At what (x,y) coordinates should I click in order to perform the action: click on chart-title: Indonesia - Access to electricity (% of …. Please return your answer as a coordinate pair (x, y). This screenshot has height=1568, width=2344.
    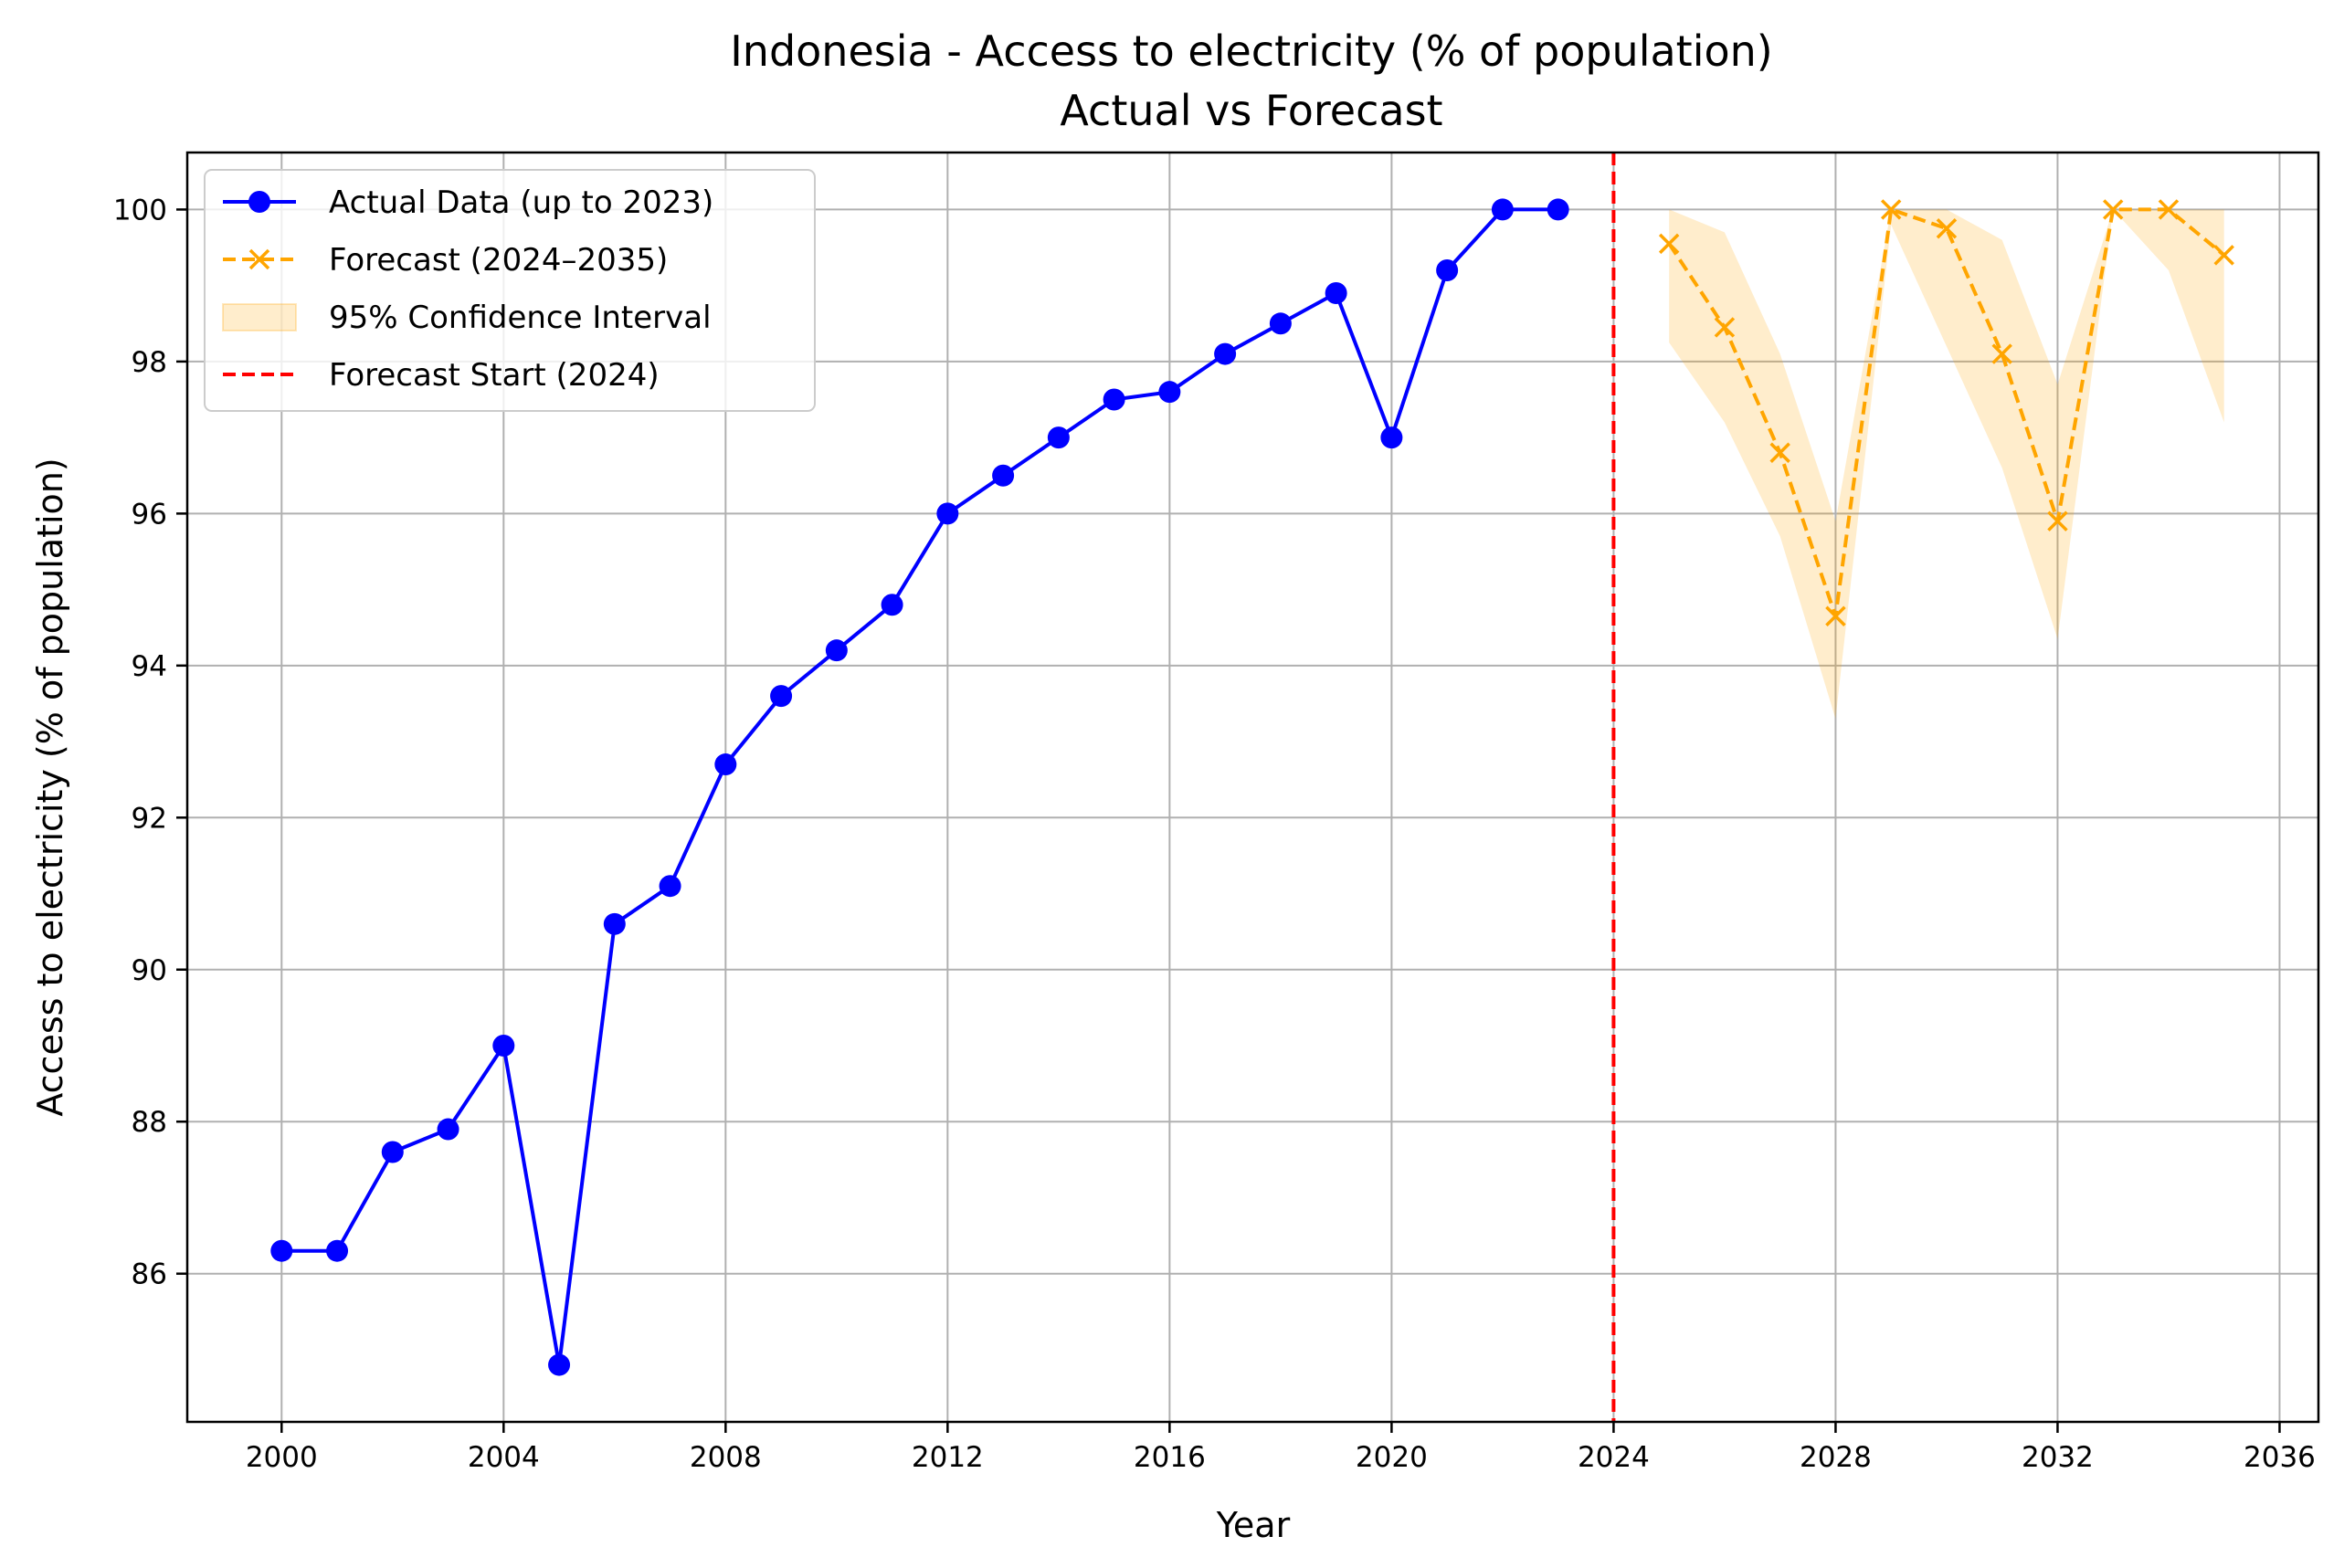
    Looking at the image, I should click on (1251, 51).